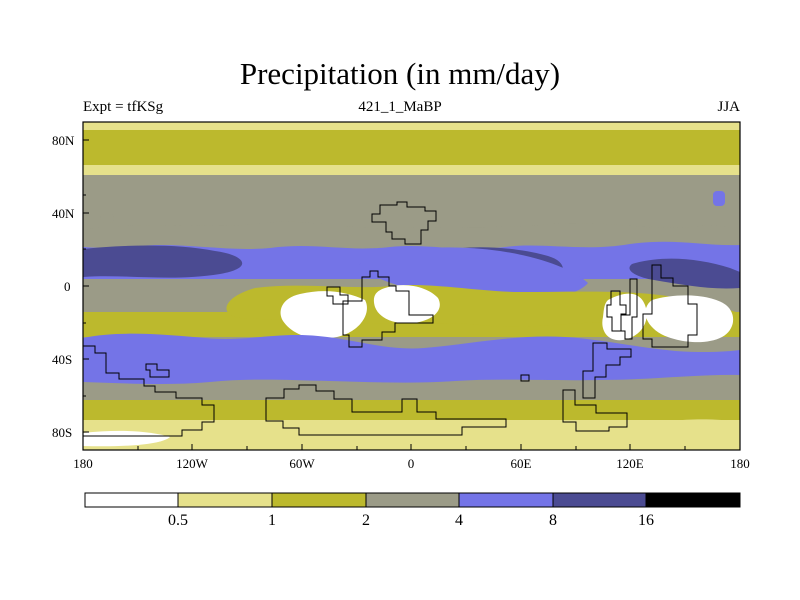  What do you see at coordinates (302, 463) in the screenshot?
I see `x-tick-label-60w: 60W` at bounding box center [302, 463].